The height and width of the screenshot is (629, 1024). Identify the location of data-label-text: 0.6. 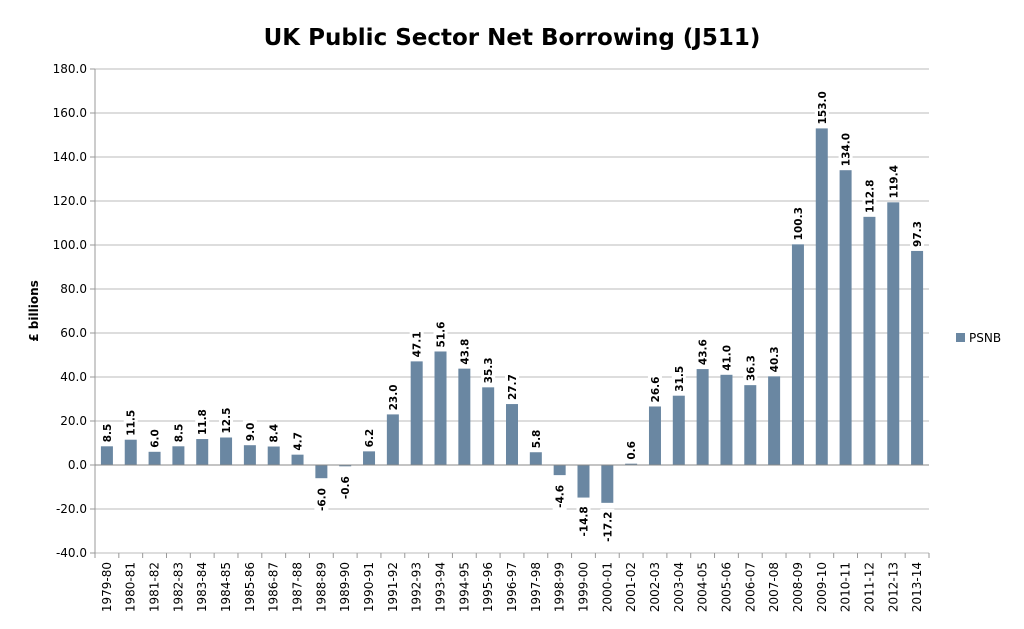
(632, 450).